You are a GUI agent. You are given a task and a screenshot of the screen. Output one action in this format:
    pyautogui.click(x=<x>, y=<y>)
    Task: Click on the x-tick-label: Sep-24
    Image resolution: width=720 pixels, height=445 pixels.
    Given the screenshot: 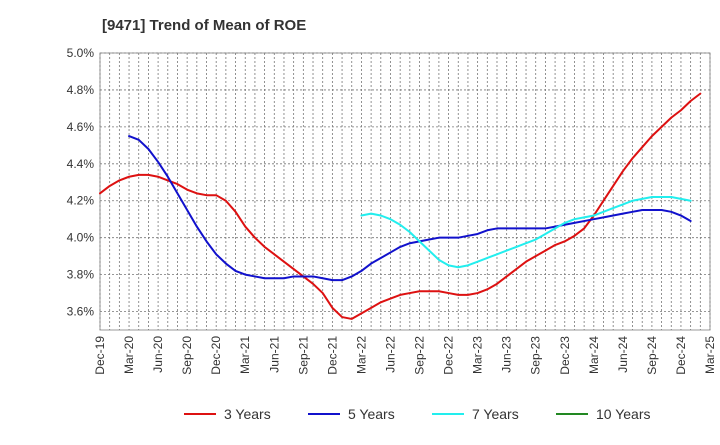 What is the action you would take?
    pyautogui.click(x=652, y=355)
    